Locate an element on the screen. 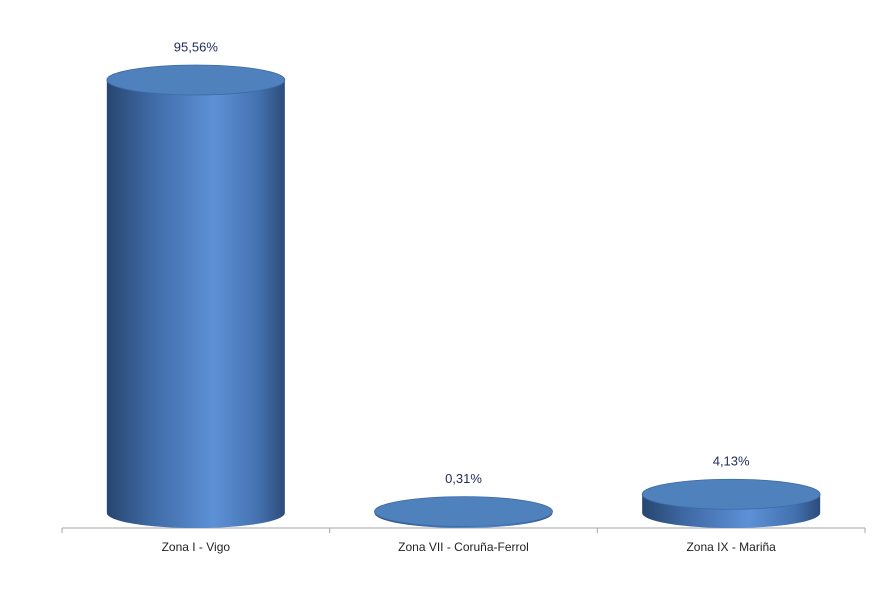 The height and width of the screenshot is (591, 885). x-tick-label: Zona IX - Mariña is located at coordinates (731, 547).